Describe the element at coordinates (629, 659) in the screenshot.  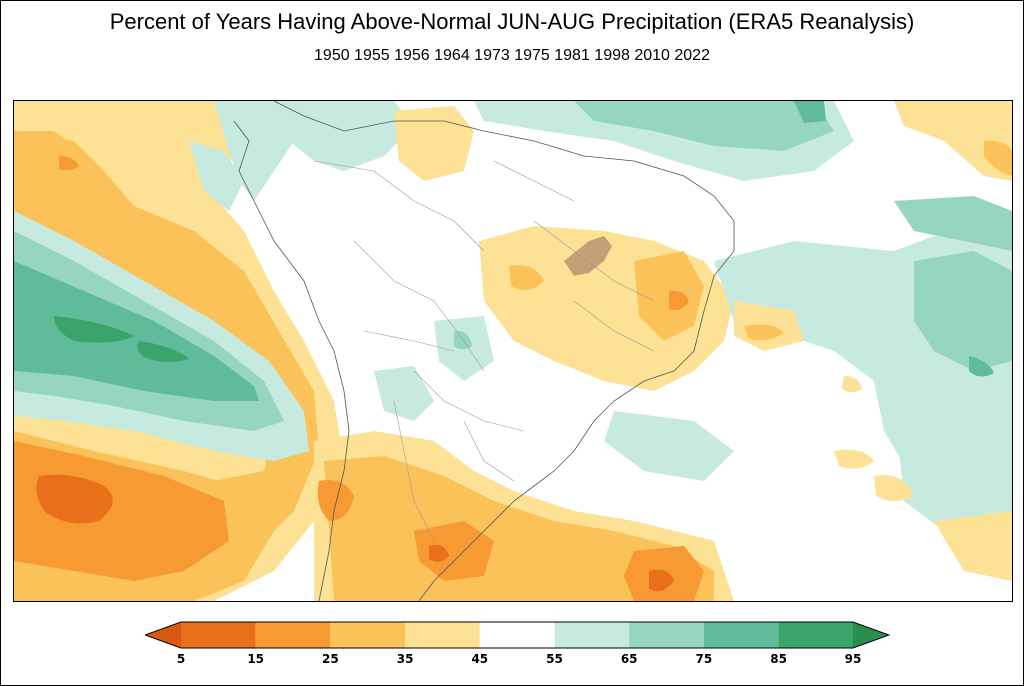
I see `colorbar-tick-label: 65` at that location.